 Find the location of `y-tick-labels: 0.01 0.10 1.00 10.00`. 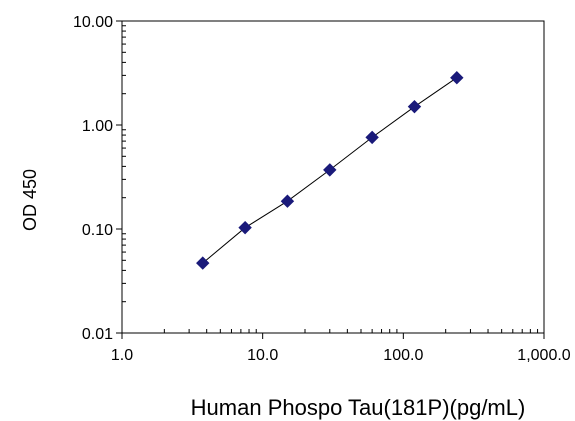

y-tick-labels: 0.01 0.10 1.00 10.00 is located at coordinates (93, 178).